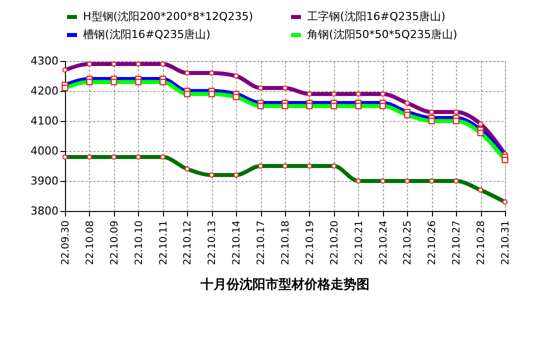 The height and width of the screenshot is (348, 560). I want to click on y-tick-label: 4000, so click(44, 151).